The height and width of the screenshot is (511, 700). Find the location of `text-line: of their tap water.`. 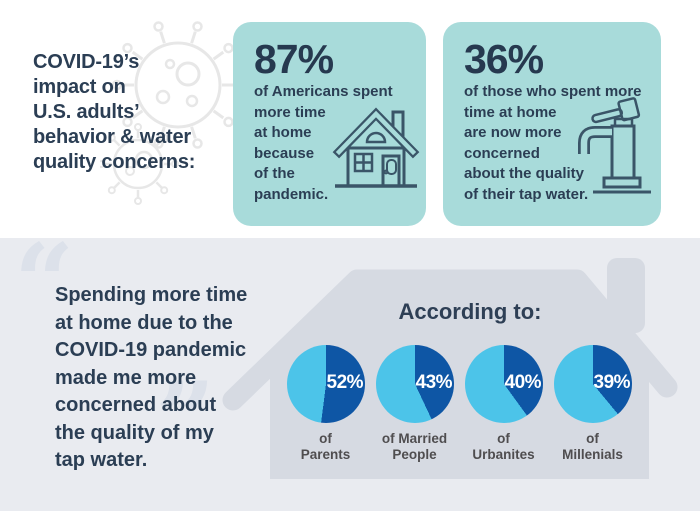

text-line: of their tap water. is located at coordinates (526, 194).